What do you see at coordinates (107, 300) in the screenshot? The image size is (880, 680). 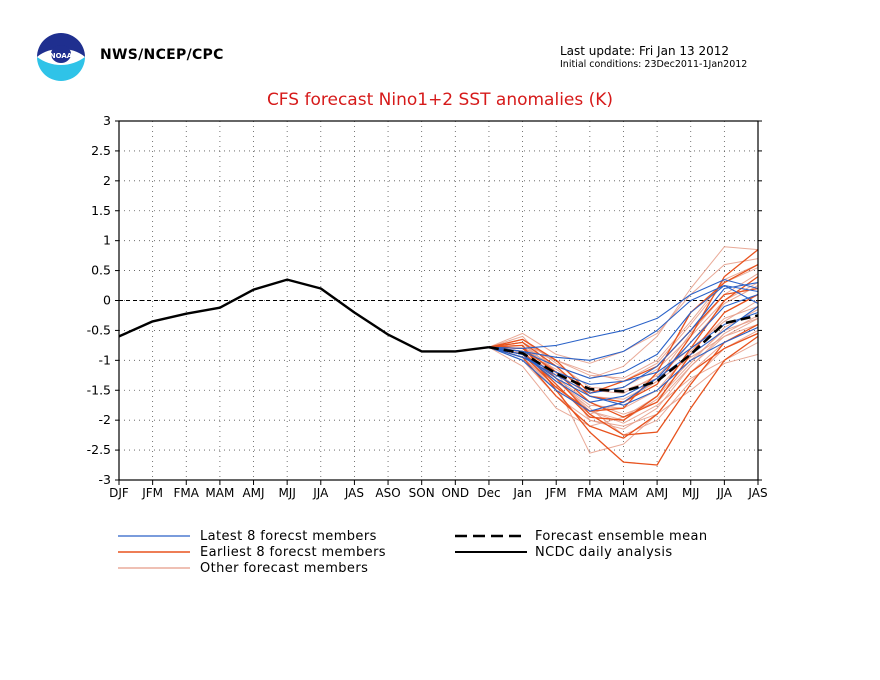 I see `y-tick-label: 0` at bounding box center [107, 300].